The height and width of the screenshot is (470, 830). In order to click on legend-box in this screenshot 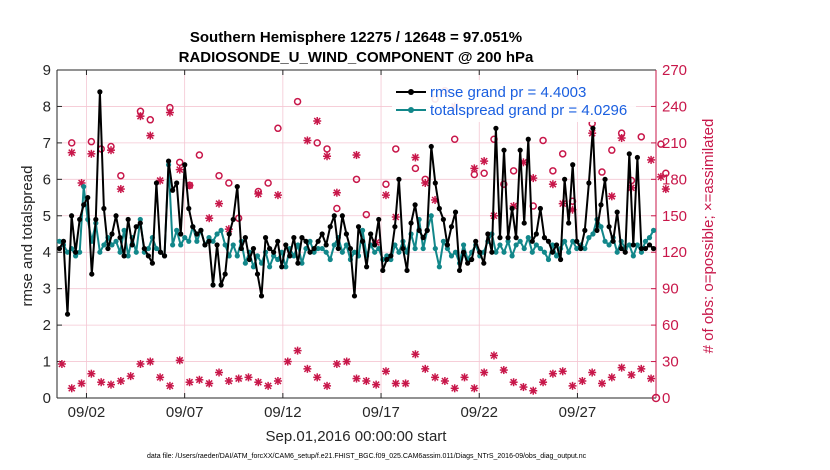, I will do `click(514, 101)`.